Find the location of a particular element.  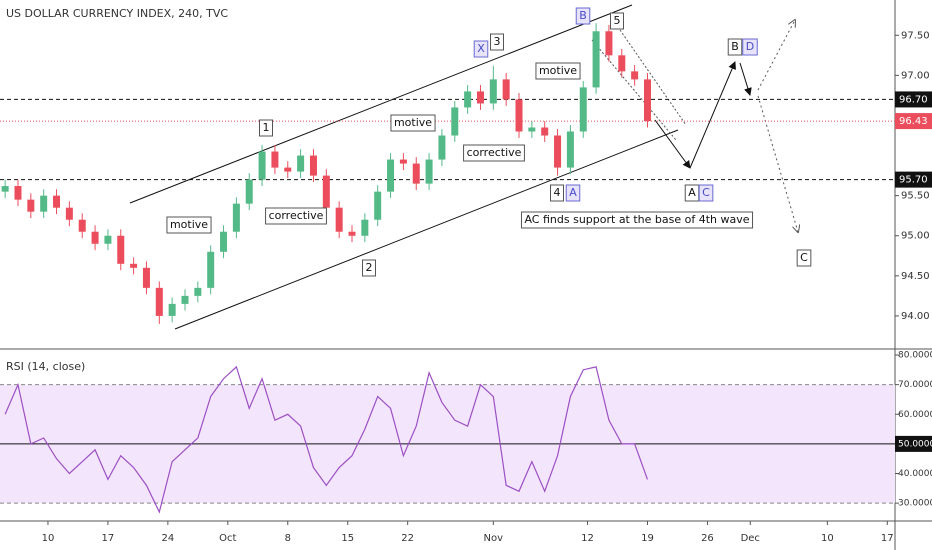

annotation: 5 is located at coordinates (617, 20).